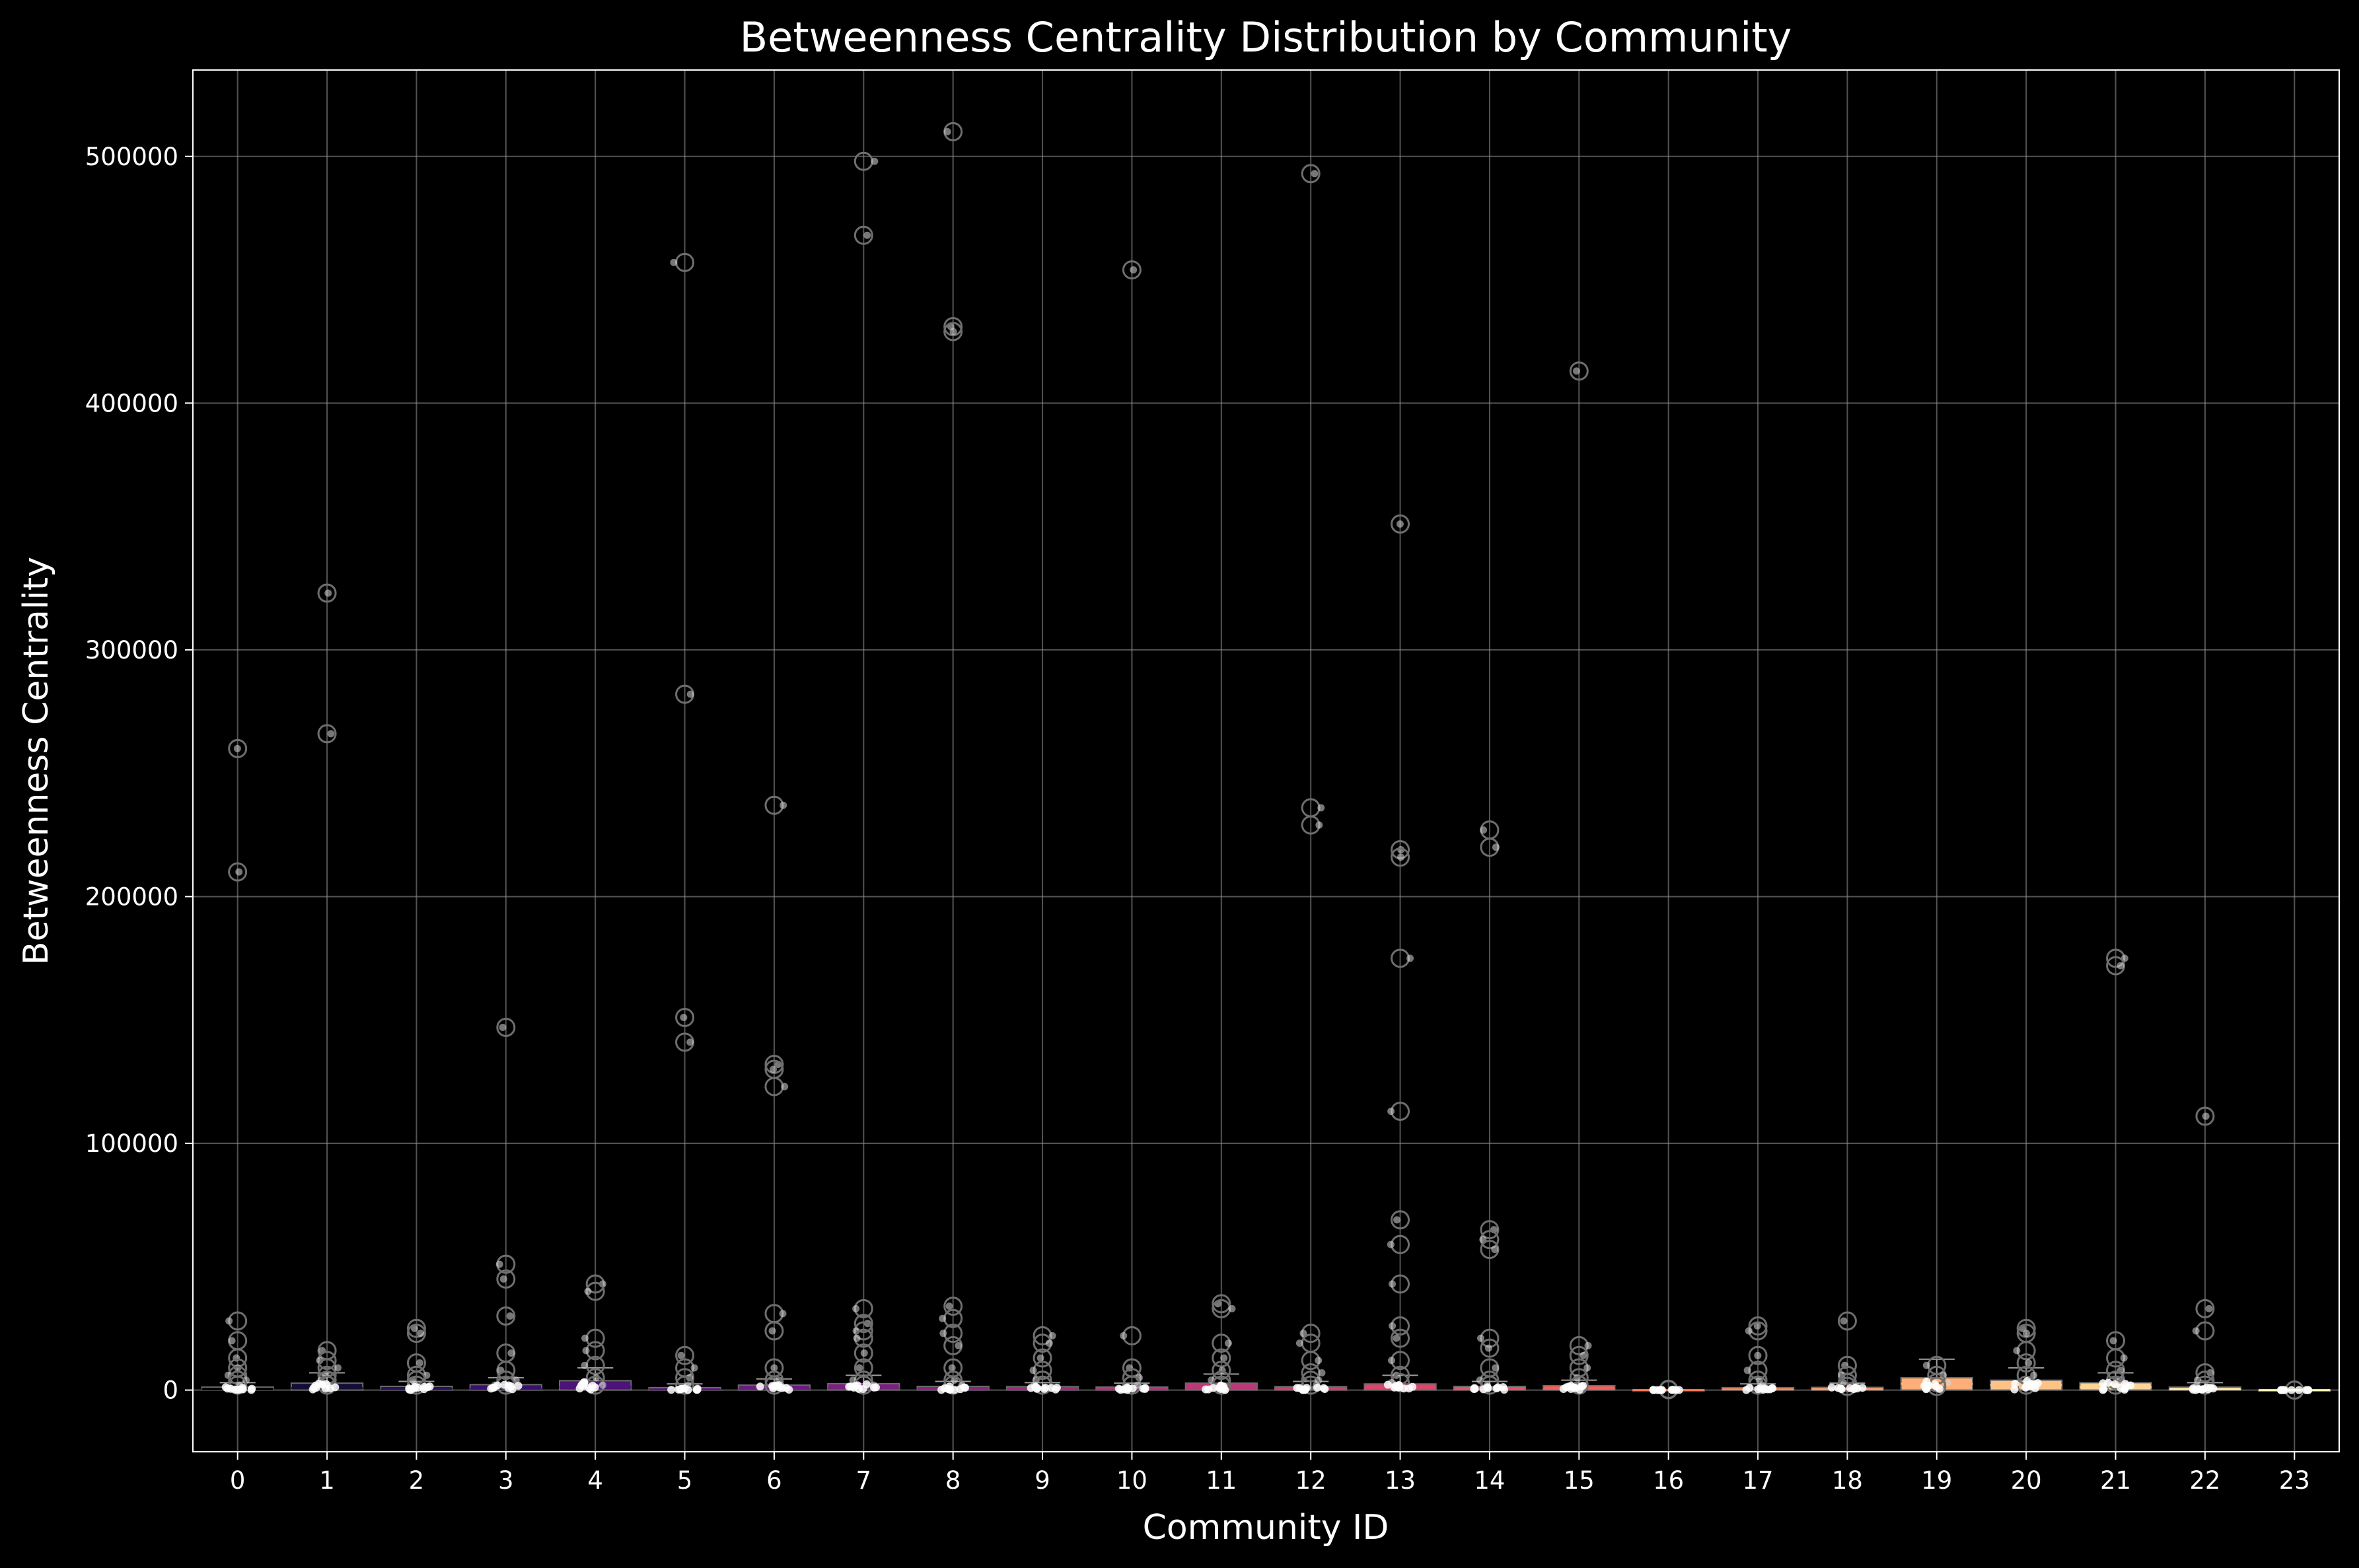 The height and width of the screenshot is (1568, 2359). I want to click on y-axis-label: Betweenness Centrality, so click(36, 761).